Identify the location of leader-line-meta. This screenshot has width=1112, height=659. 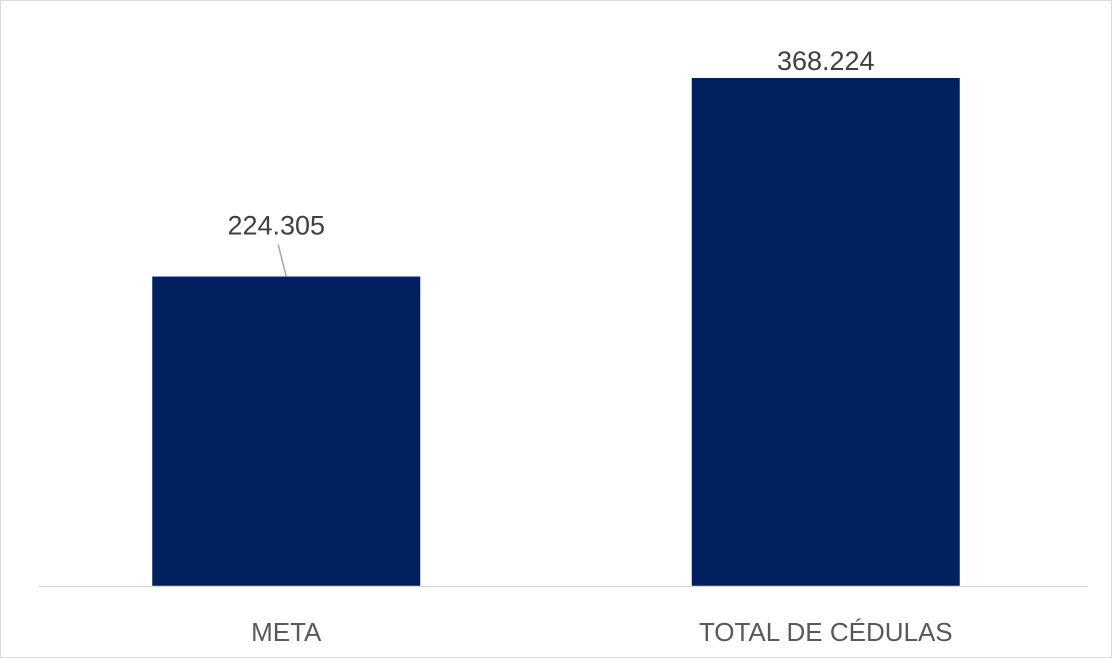
(282, 260).